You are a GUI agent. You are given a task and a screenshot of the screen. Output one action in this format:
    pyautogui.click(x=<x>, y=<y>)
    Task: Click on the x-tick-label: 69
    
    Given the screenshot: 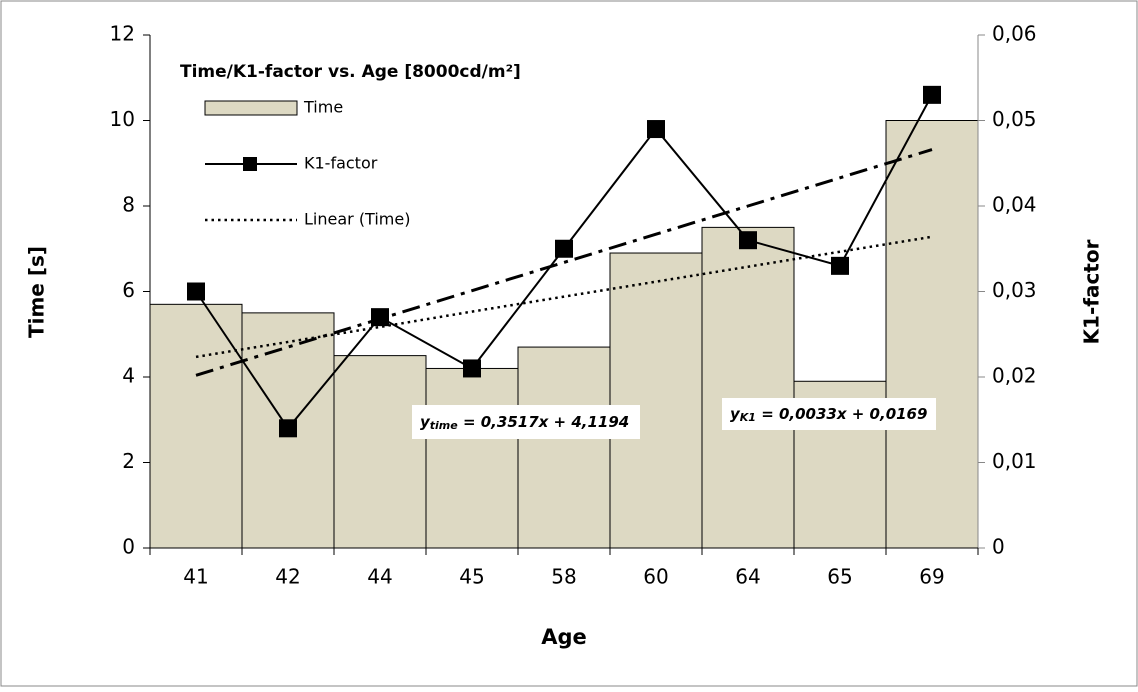 What is the action you would take?
    pyautogui.click(x=931, y=577)
    